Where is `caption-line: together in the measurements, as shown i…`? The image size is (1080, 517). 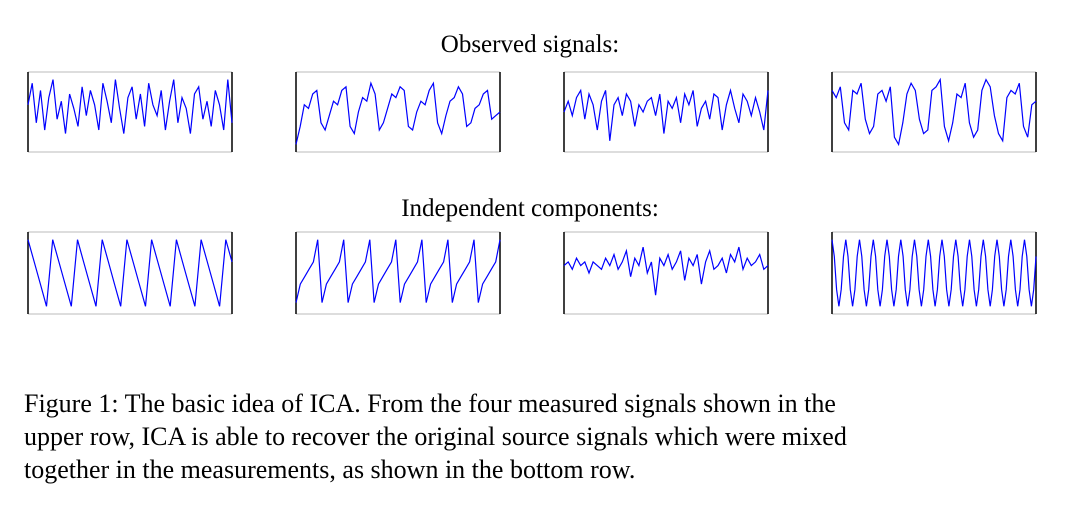
caption-line: together in the measurements, as shown i… is located at coordinates (329, 469).